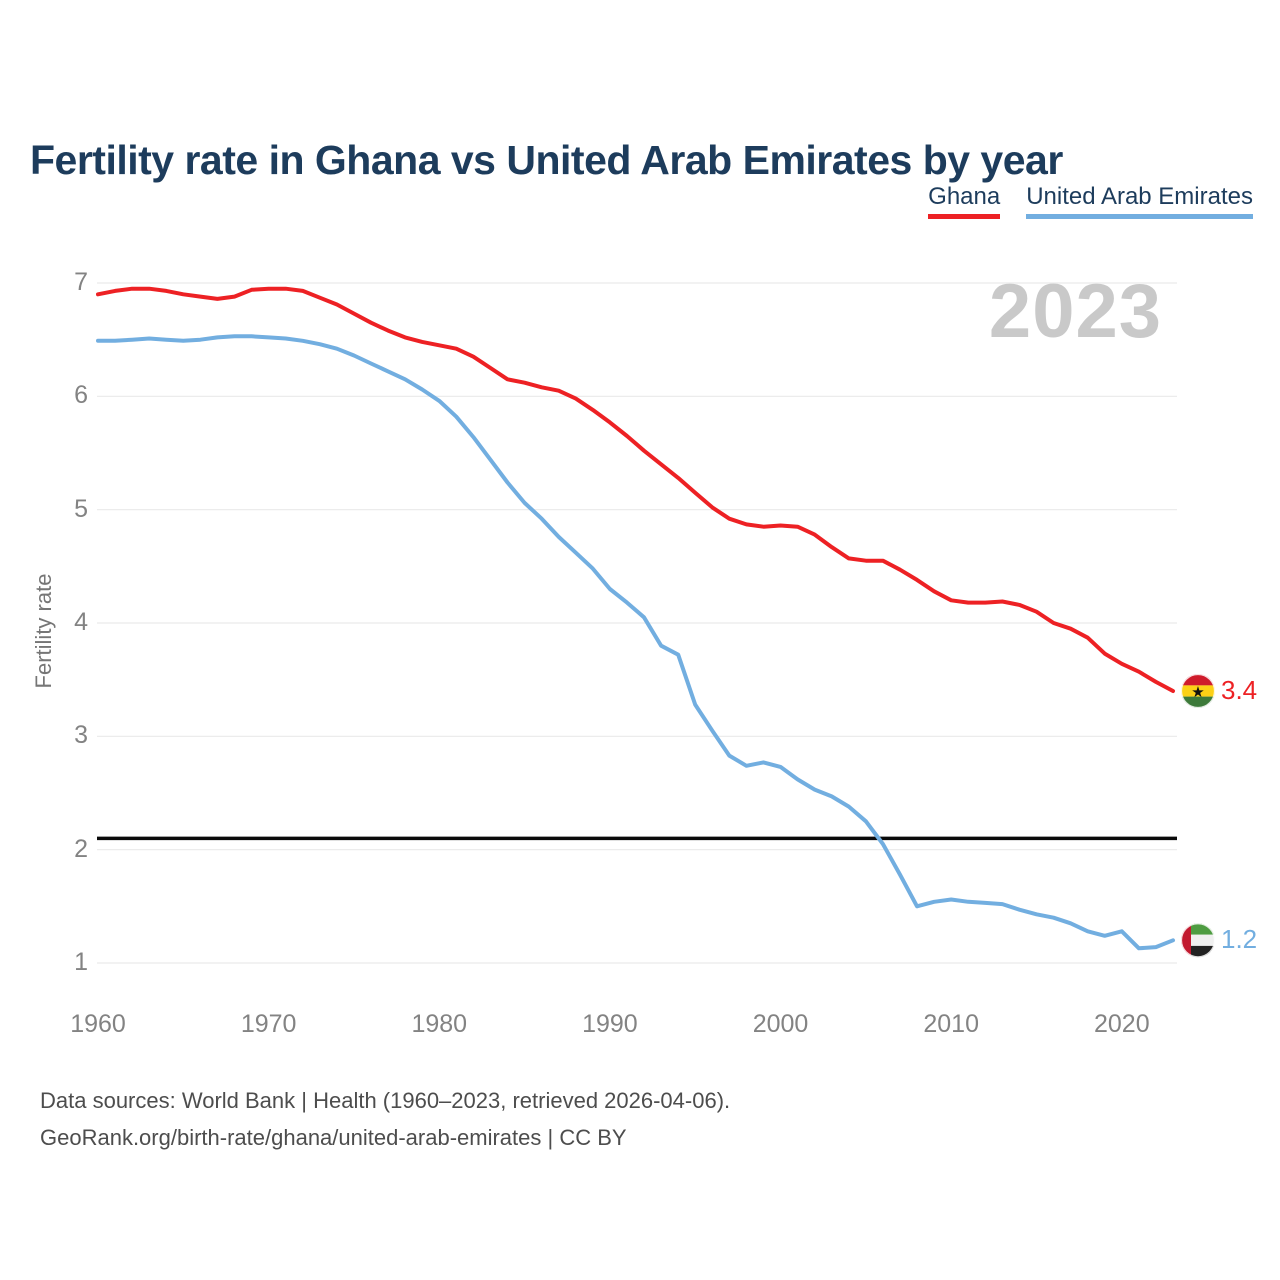  Describe the element at coordinates (1139, 216) in the screenshot. I see `legend-underline-uae` at that location.